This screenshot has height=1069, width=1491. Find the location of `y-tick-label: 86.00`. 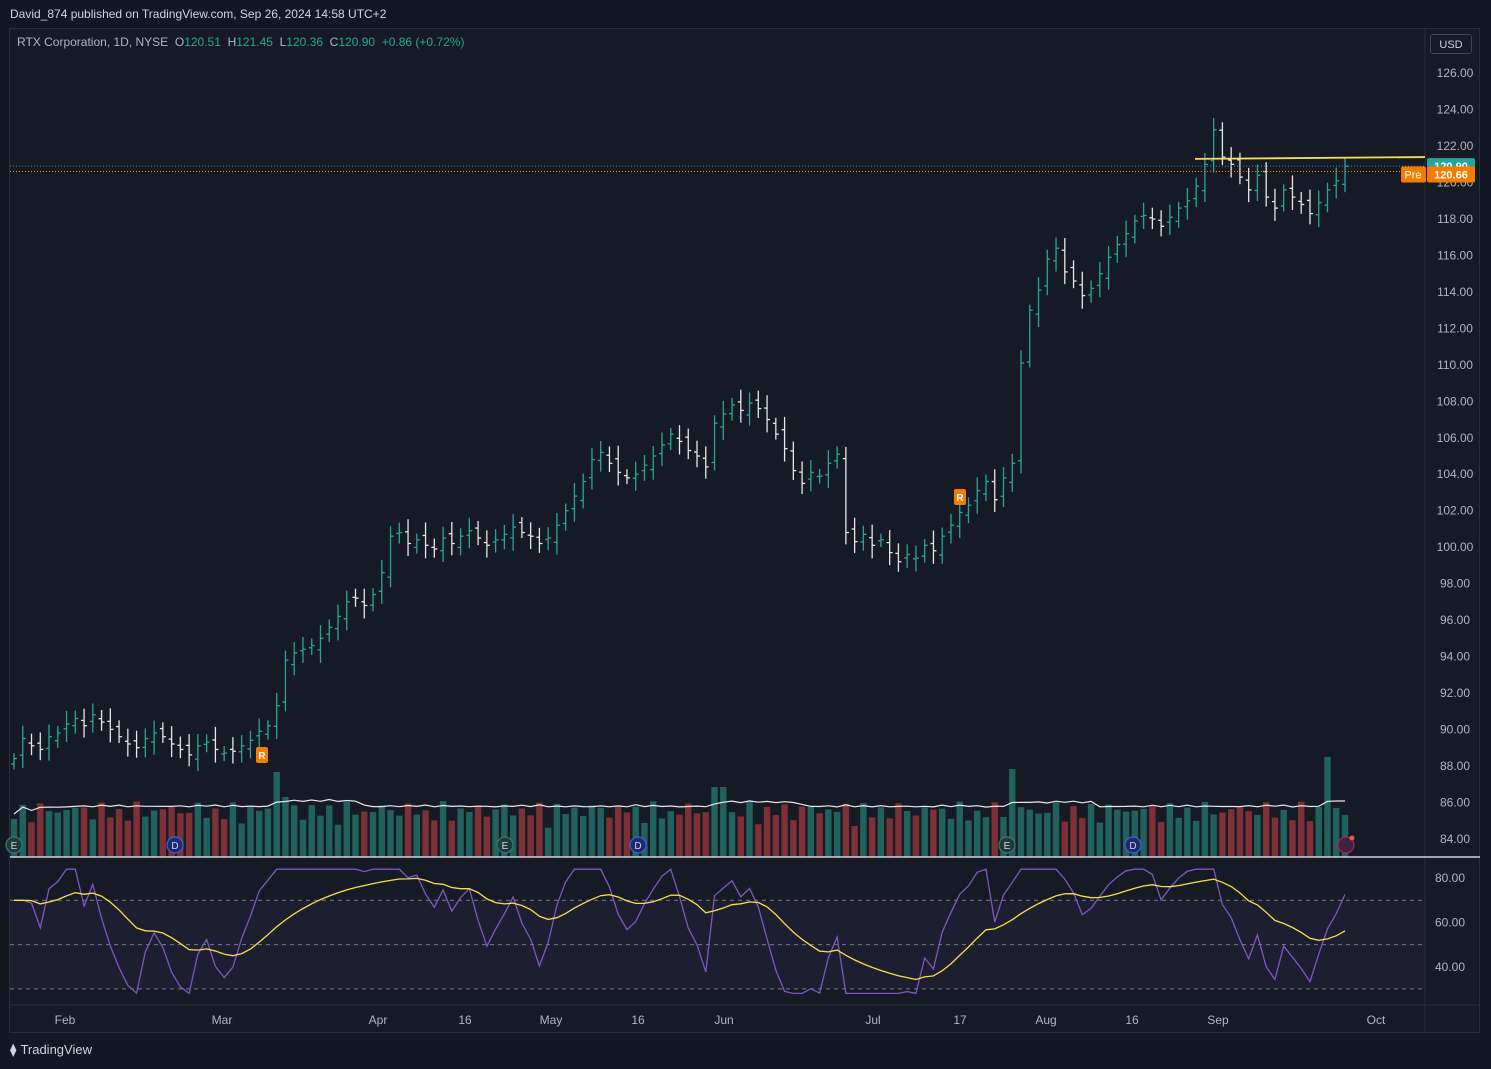

y-tick-label: 86.00 is located at coordinates (1455, 802).